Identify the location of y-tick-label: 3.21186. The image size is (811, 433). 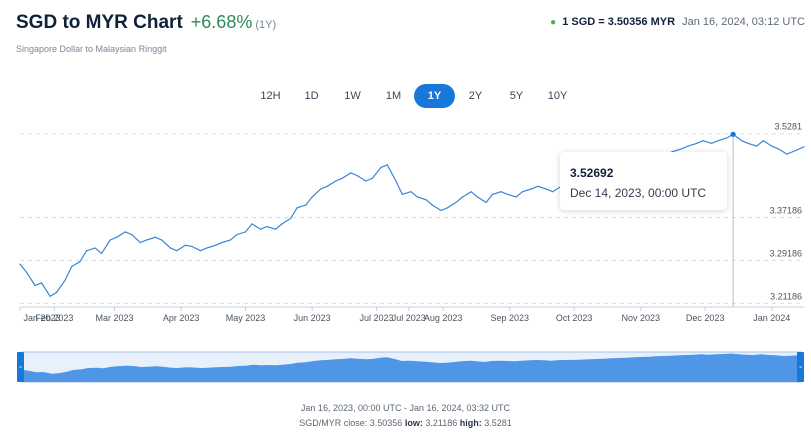
(786, 296).